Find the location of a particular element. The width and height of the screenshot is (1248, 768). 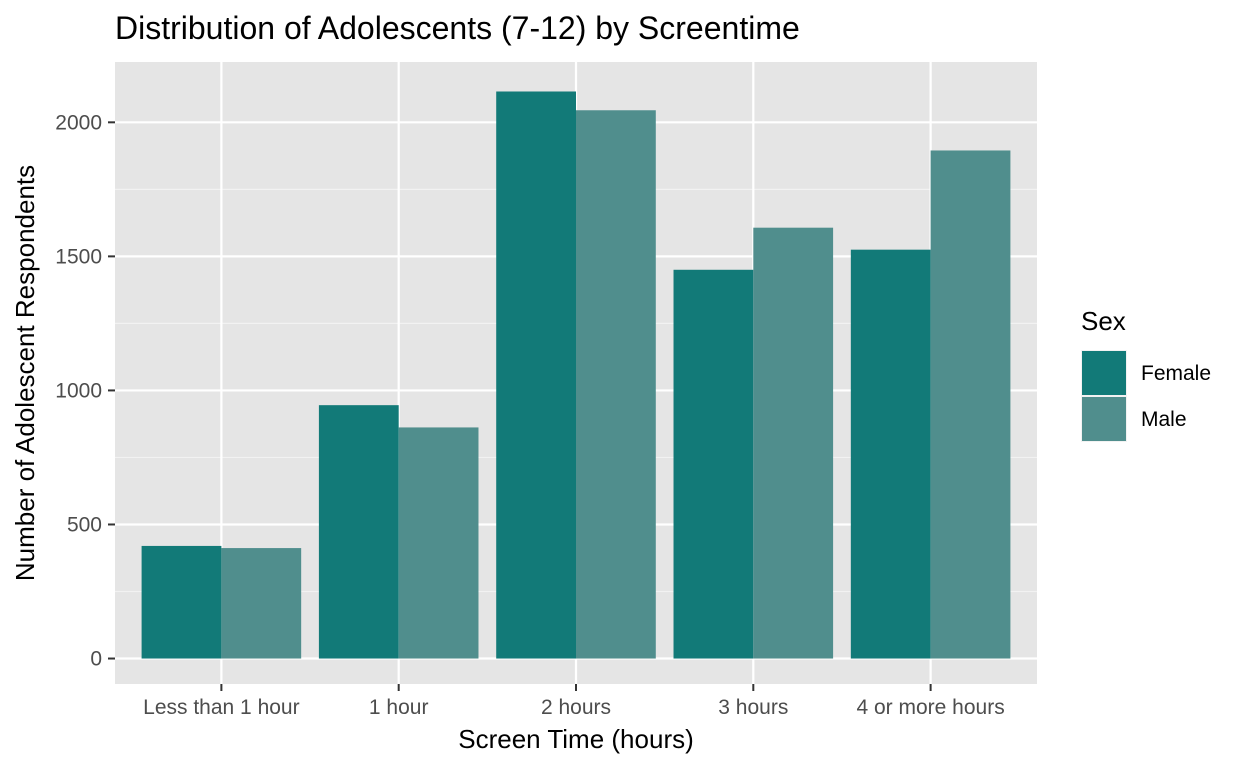

y-tick-label: 1500 is located at coordinates (78, 256).